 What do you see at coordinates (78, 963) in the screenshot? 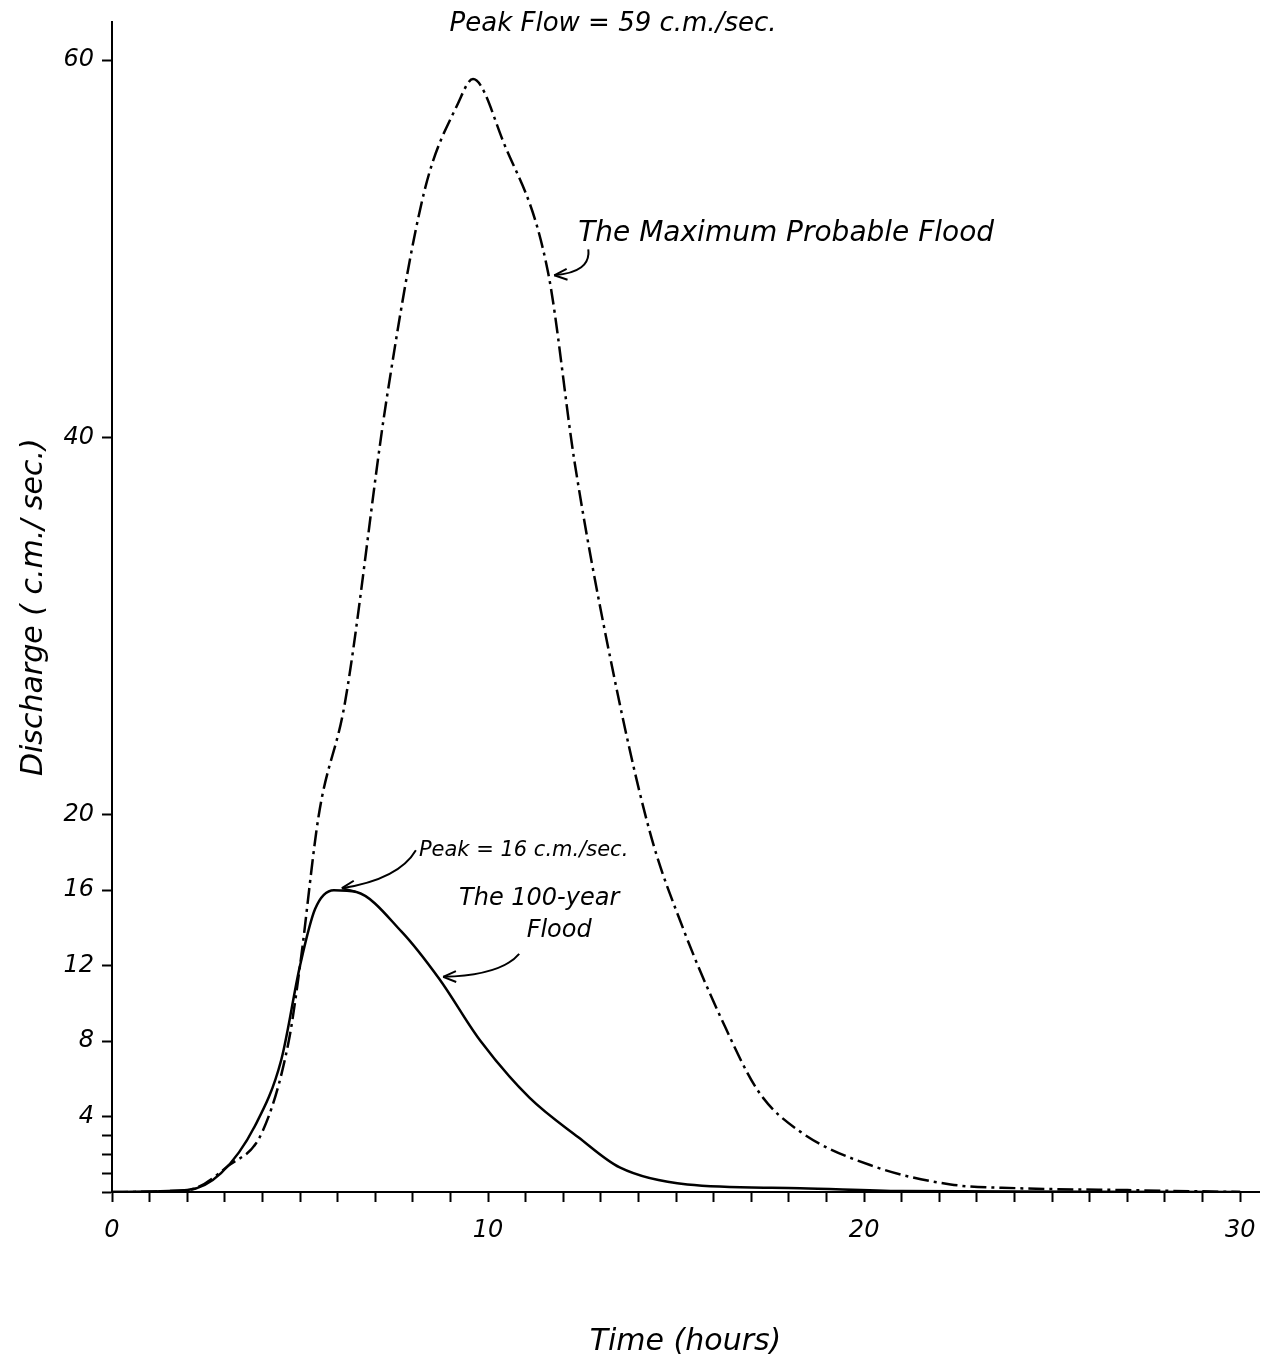
I see `y-tick-label: 12` at bounding box center [78, 963].